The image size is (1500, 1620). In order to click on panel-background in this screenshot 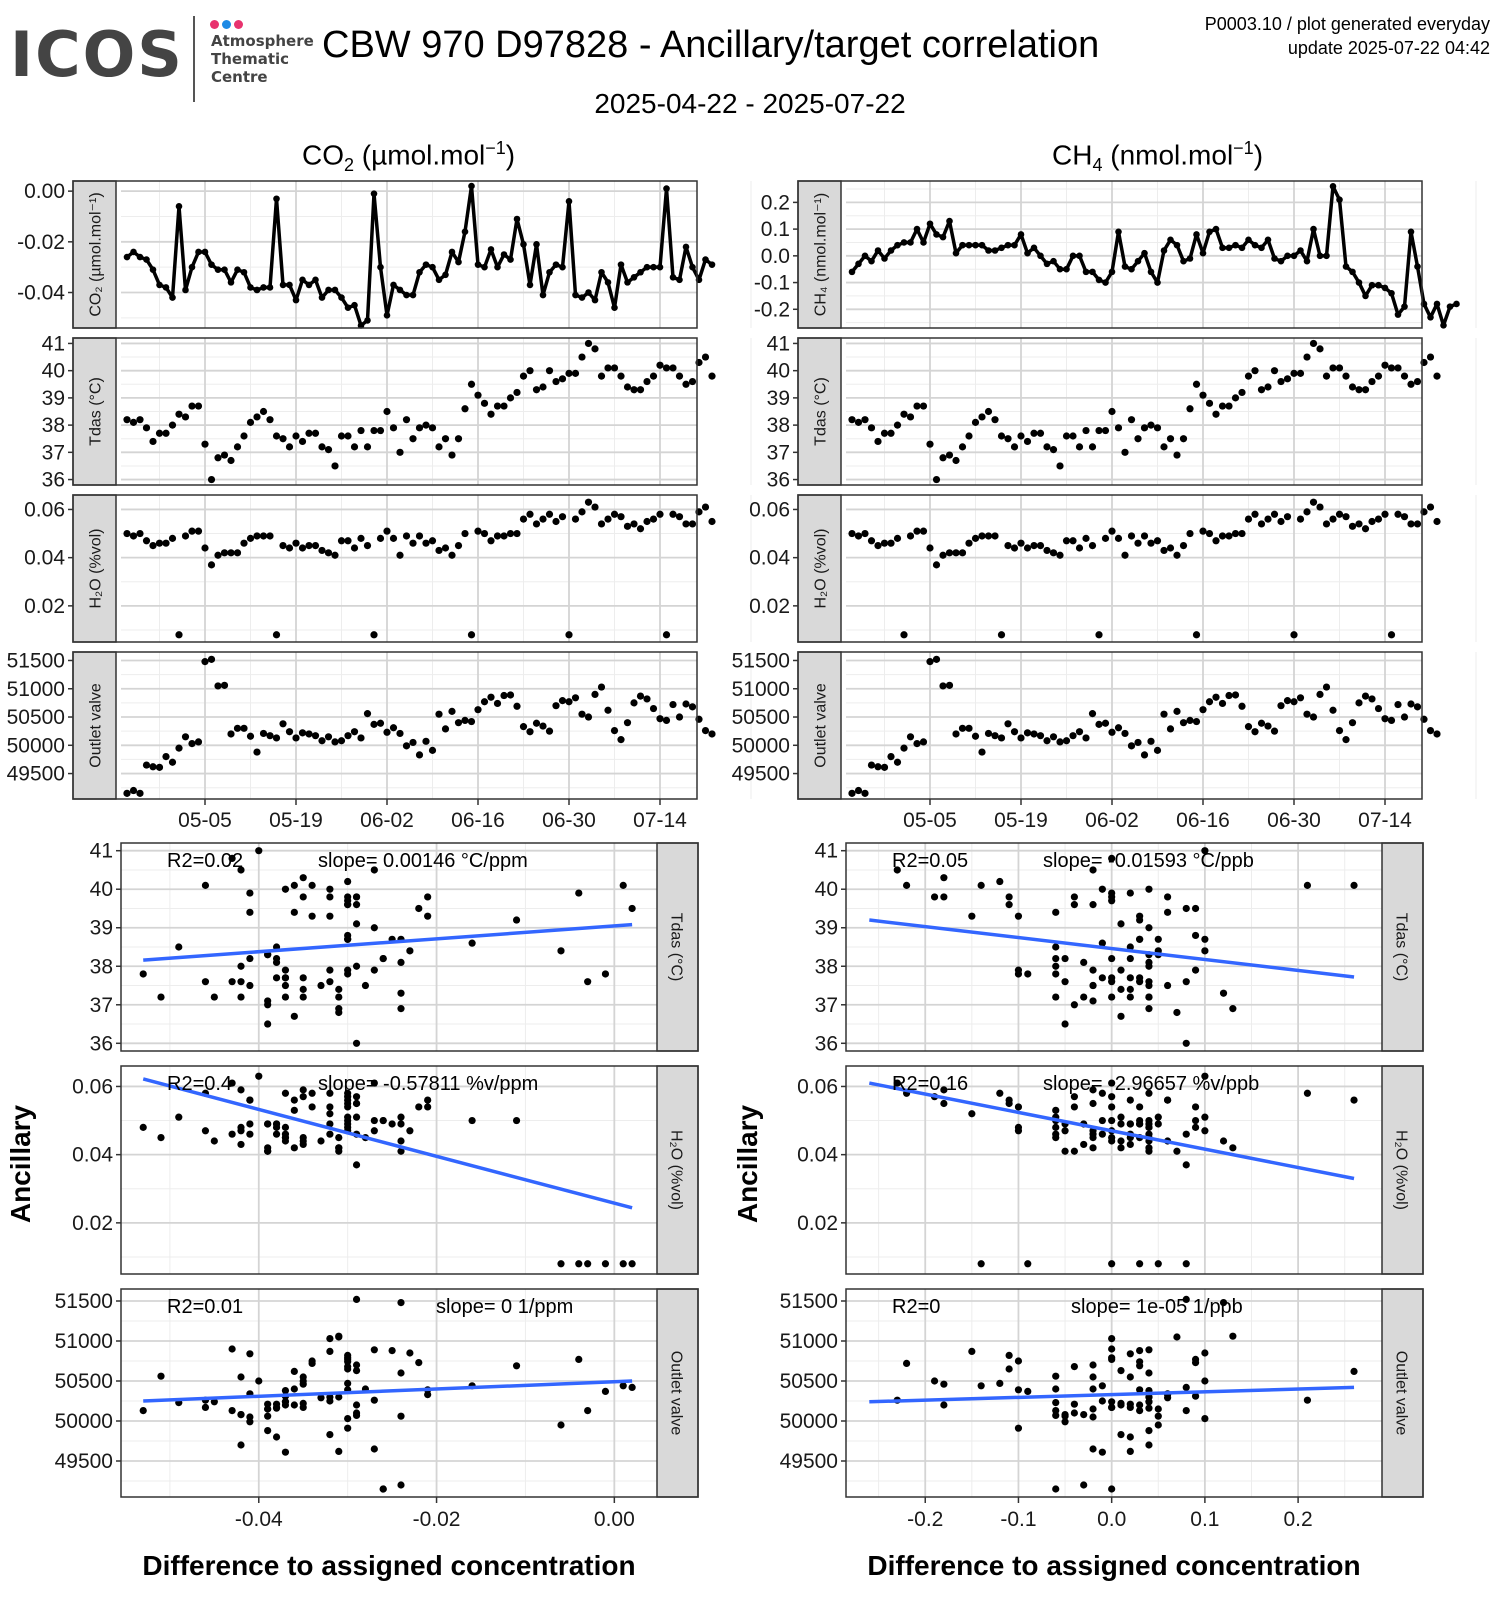, I will do `click(389, 1170)`.